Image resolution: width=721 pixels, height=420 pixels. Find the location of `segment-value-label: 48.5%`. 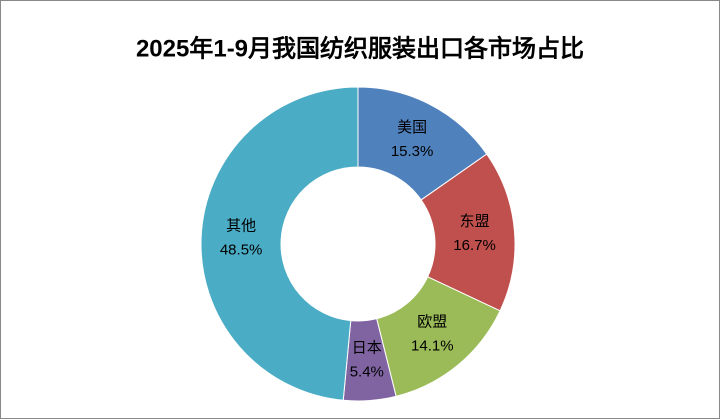

segment-value-label: 48.5% is located at coordinates (241, 249).